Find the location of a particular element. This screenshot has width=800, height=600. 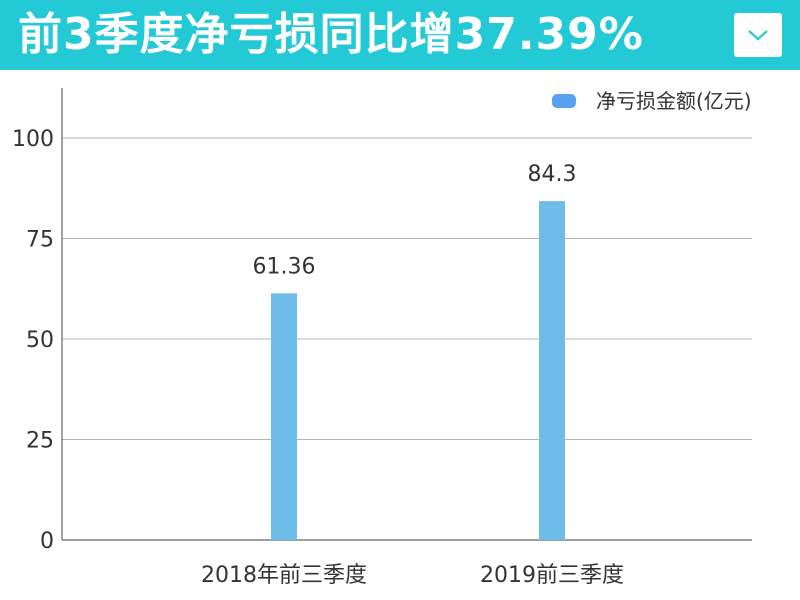

y-tick-label: 100 is located at coordinates (33, 139).